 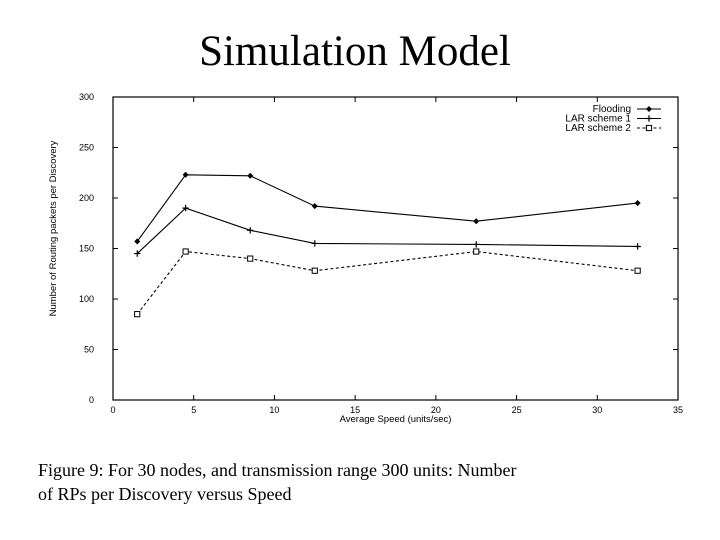 I want to click on x-tick-label: 0, so click(x=112, y=410).